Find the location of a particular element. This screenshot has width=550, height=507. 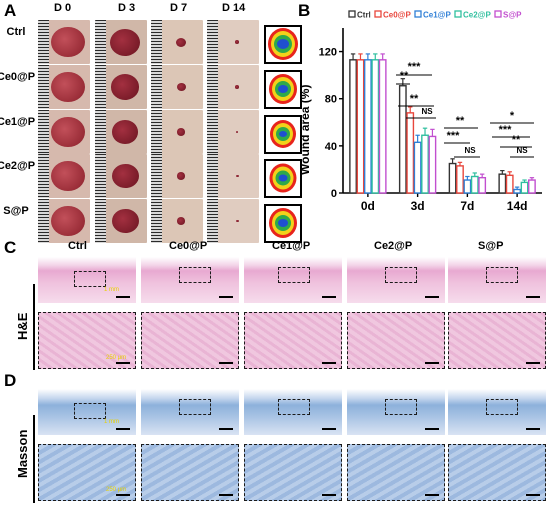

masson-side-line is located at coordinates (34, 459).